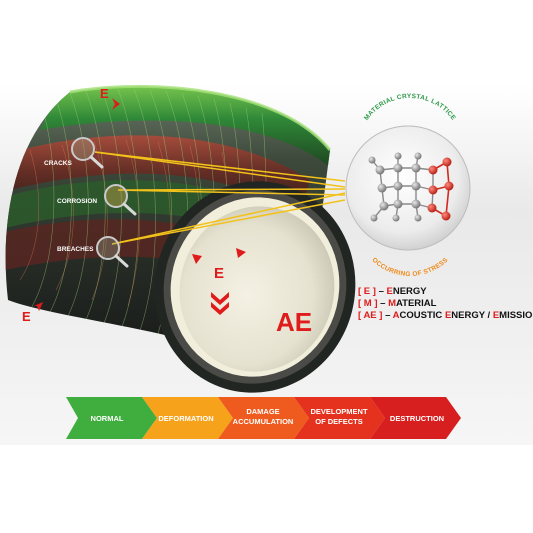  I want to click on legend-material: [ M ] – MATERIAL, so click(445, 304).